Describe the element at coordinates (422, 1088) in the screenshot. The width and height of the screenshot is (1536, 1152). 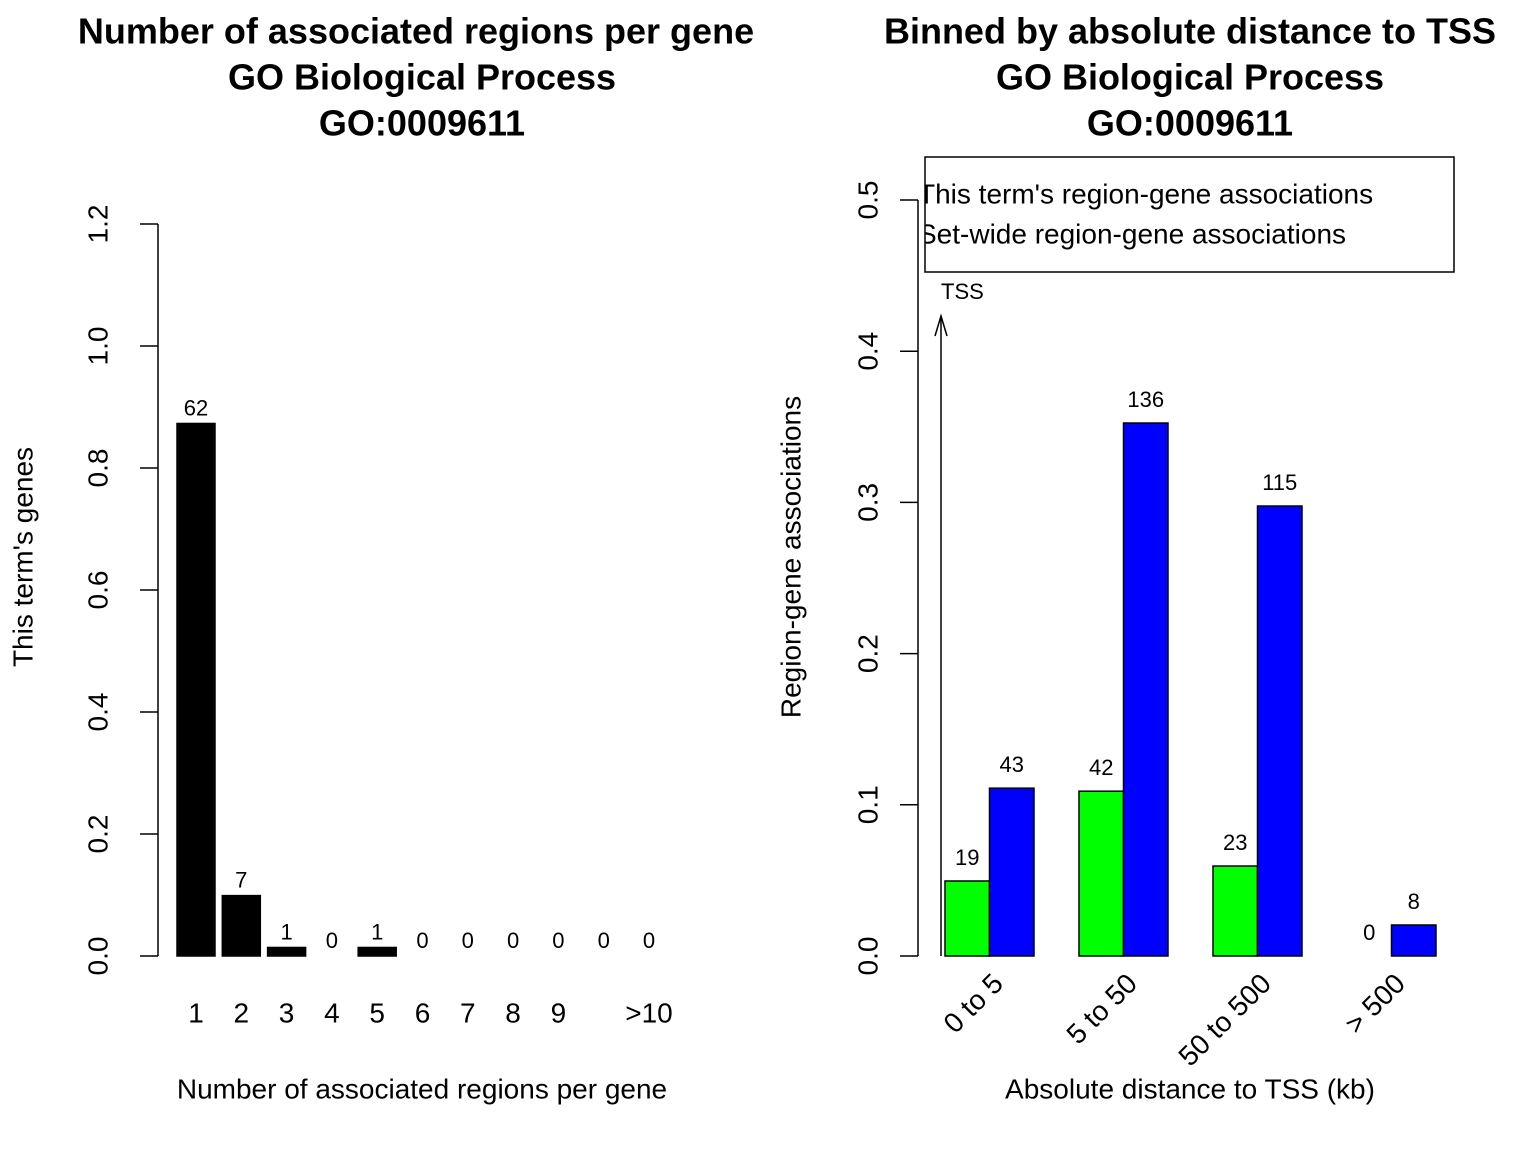
I see `x-axis-label: Number of associated regions per gene` at that location.